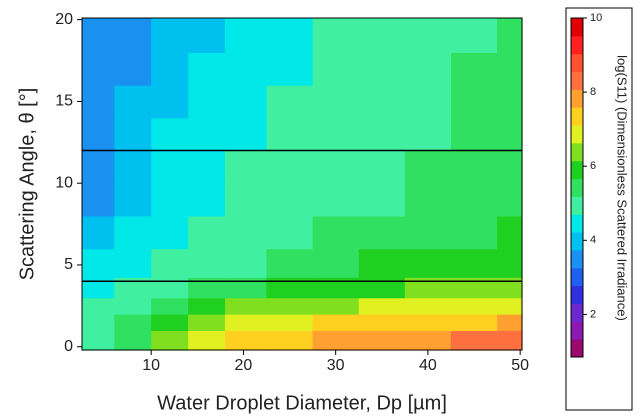  Describe the element at coordinates (68, 264) in the screenshot. I see `y-tick-label: 5` at that location.